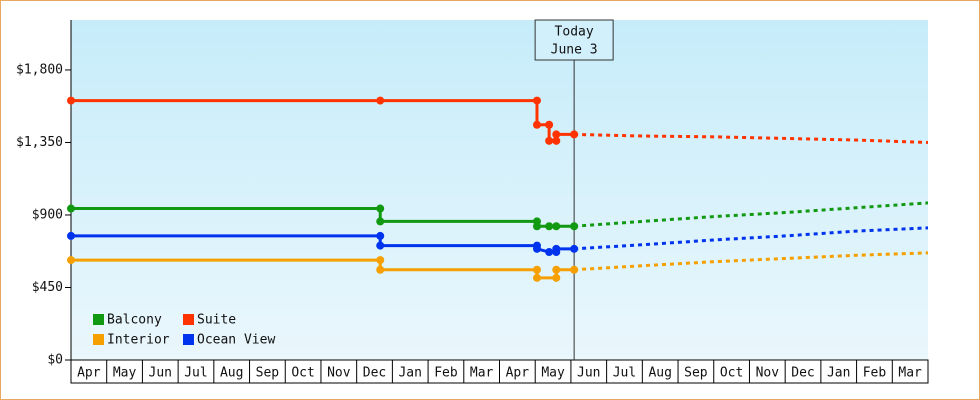 The width and height of the screenshot is (980, 400). I want to click on y-tick-label: $450, so click(47, 287).